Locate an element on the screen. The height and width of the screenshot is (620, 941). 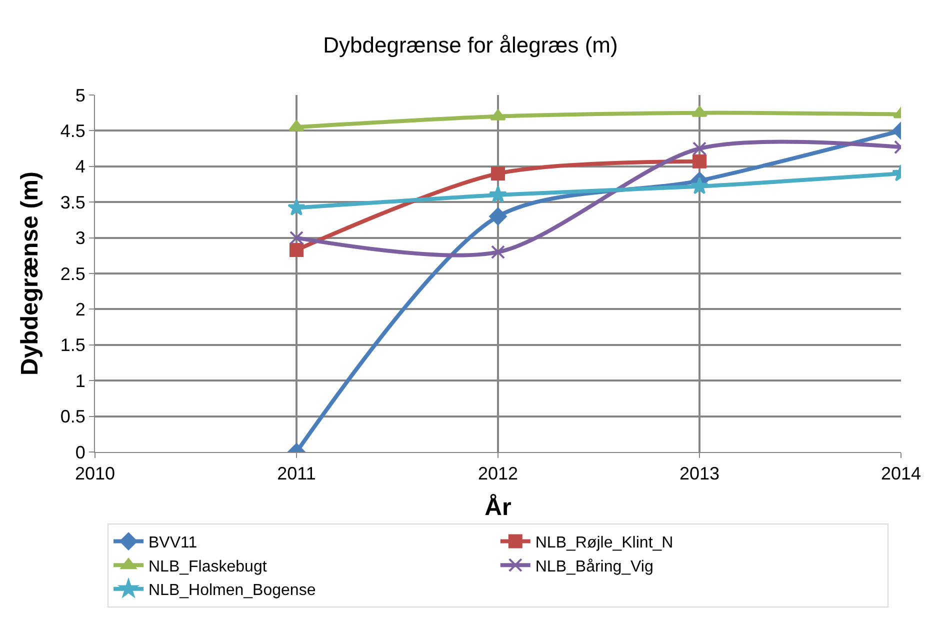
x-tick-label: 2012 is located at coordinates (498, 474).